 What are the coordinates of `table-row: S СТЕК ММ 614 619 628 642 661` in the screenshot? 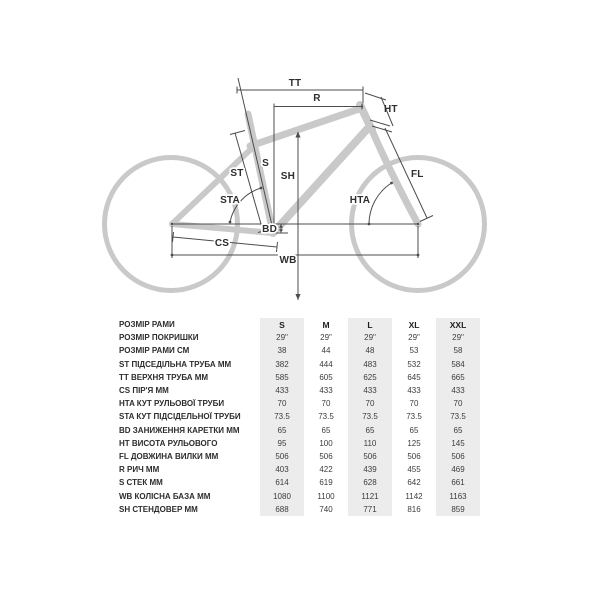 It's located at (299, 483).